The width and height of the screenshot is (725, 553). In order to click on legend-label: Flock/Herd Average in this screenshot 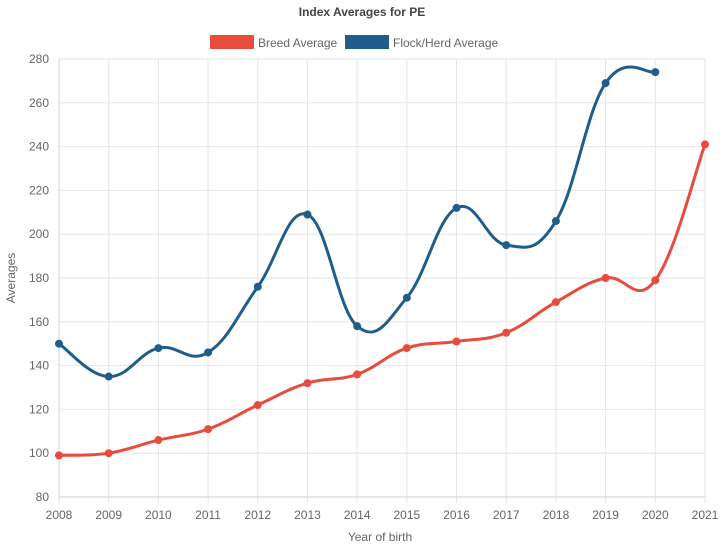, I will do `click(445, 43)`.